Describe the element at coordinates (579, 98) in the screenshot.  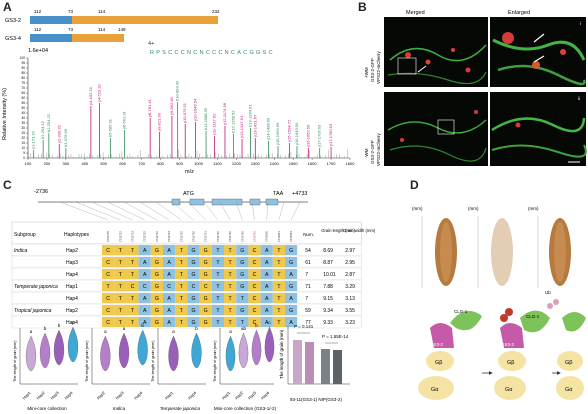
I see `row2-tag: ii` at that location.